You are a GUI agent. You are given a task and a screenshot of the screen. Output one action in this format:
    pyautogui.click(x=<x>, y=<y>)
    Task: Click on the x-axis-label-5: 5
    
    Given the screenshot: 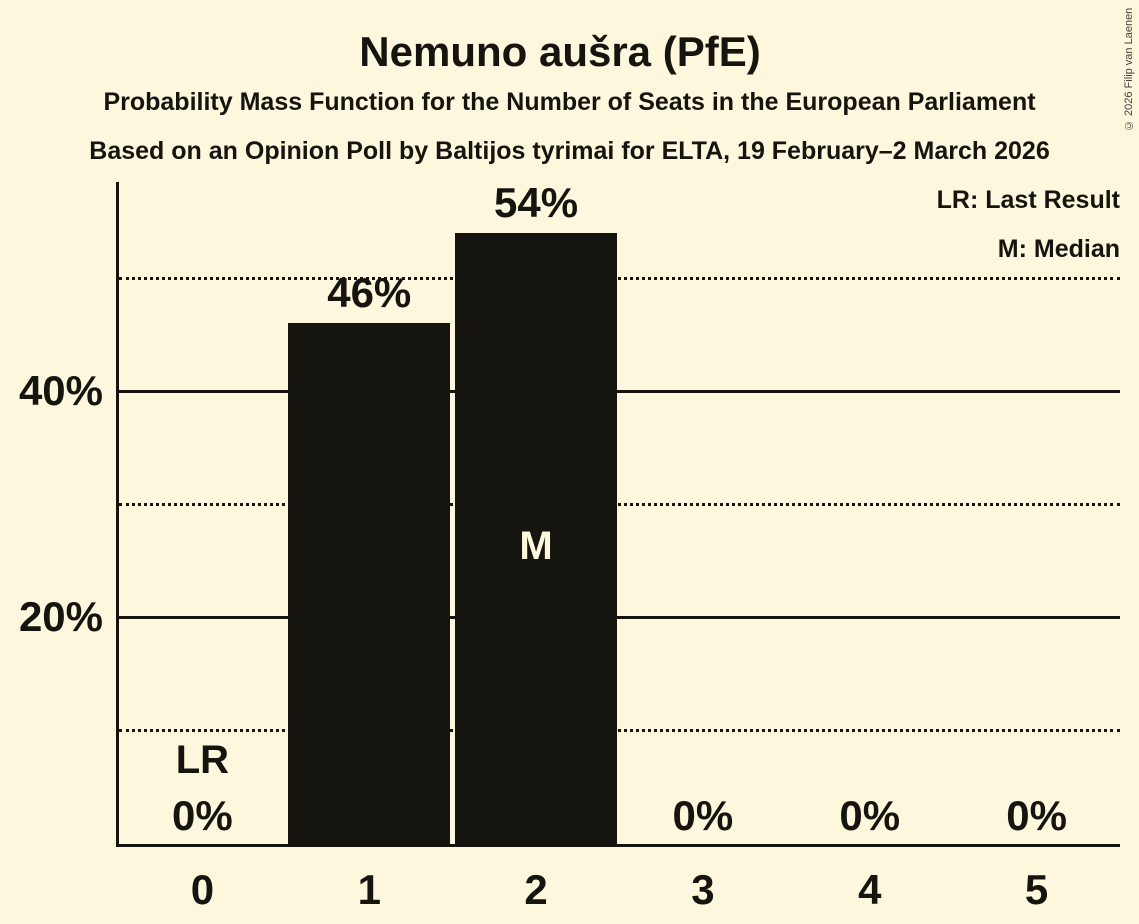 What is the action you would take?
    pyautogui.click(x=1036, y=889)
    